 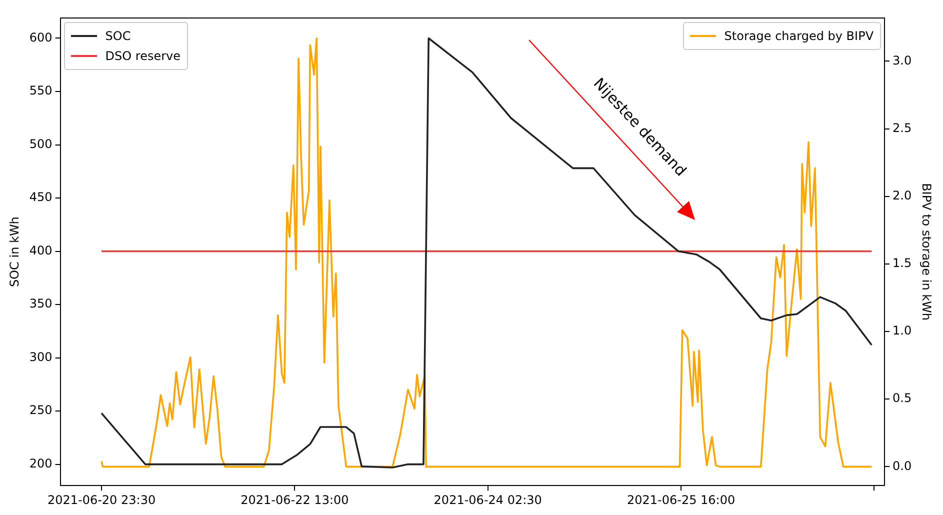 I want to click on x-tick-label: 2021-06-22 13:00, so click(x=294, y=499).